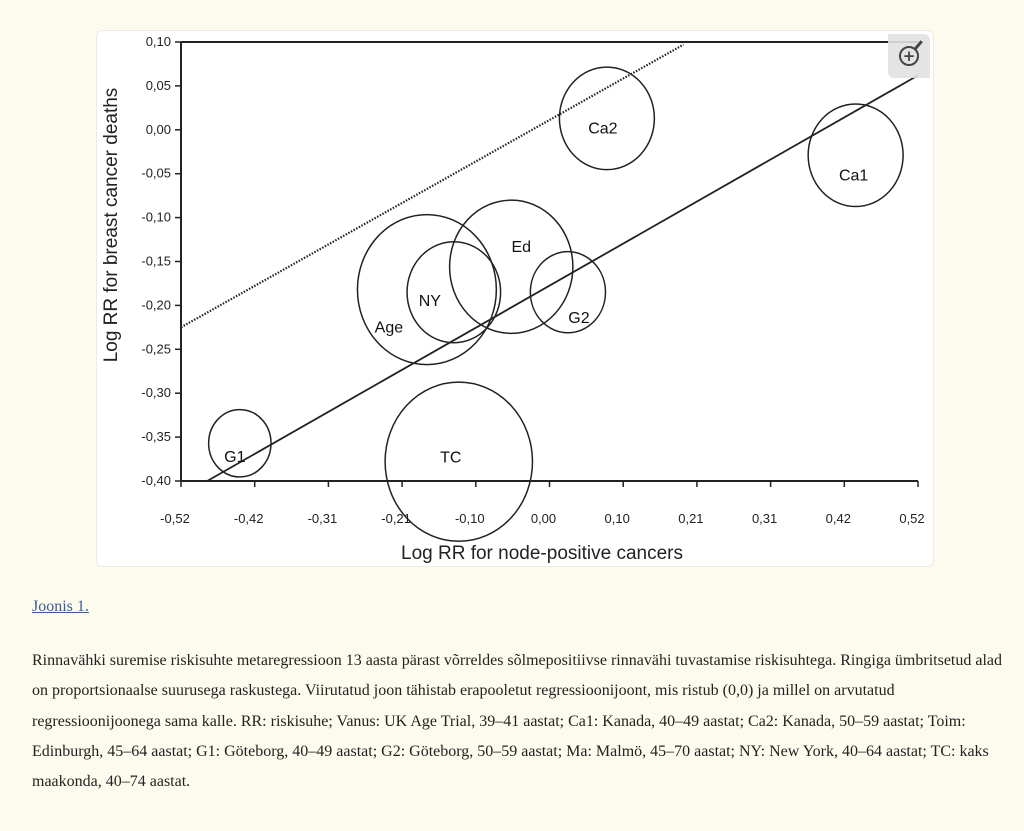 This screenshot has height=831, width=1024. I want to click on bubble-ny, so click(454, 292).